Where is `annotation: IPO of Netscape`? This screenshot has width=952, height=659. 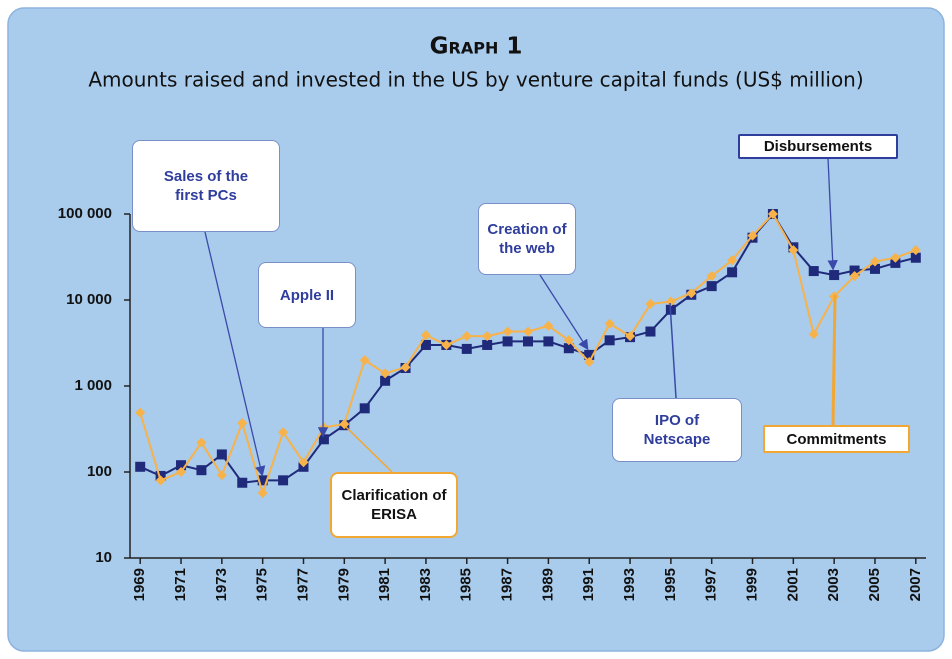
annotation: IPO of Netscape is located at coordinates (677, 430).